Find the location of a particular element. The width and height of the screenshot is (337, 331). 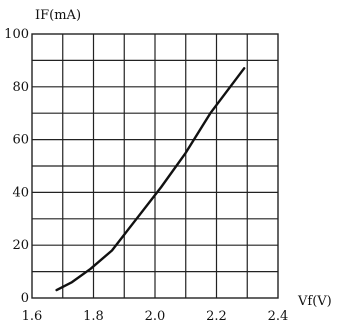

x-axis-label: Vf(V) is located at coordinates (314, 301).